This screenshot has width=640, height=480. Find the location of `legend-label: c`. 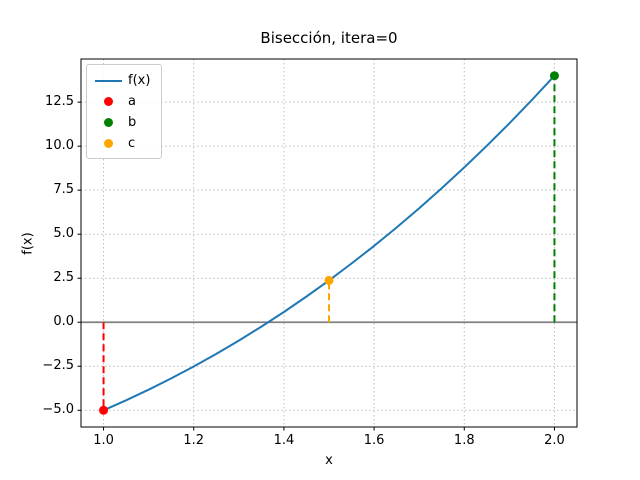

legend-label: c is located at coordinates (132, 143).